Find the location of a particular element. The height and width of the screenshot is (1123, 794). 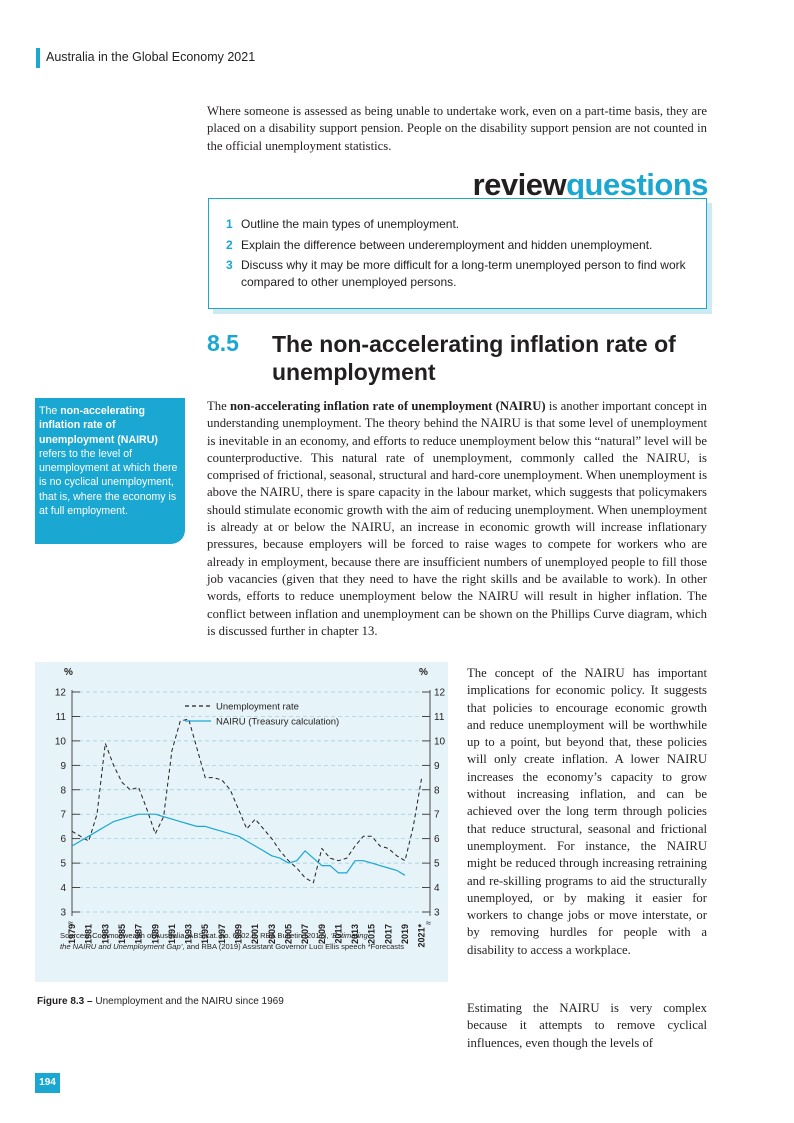

y-tick-label-left: 10 is located at coordinates (61, 741).